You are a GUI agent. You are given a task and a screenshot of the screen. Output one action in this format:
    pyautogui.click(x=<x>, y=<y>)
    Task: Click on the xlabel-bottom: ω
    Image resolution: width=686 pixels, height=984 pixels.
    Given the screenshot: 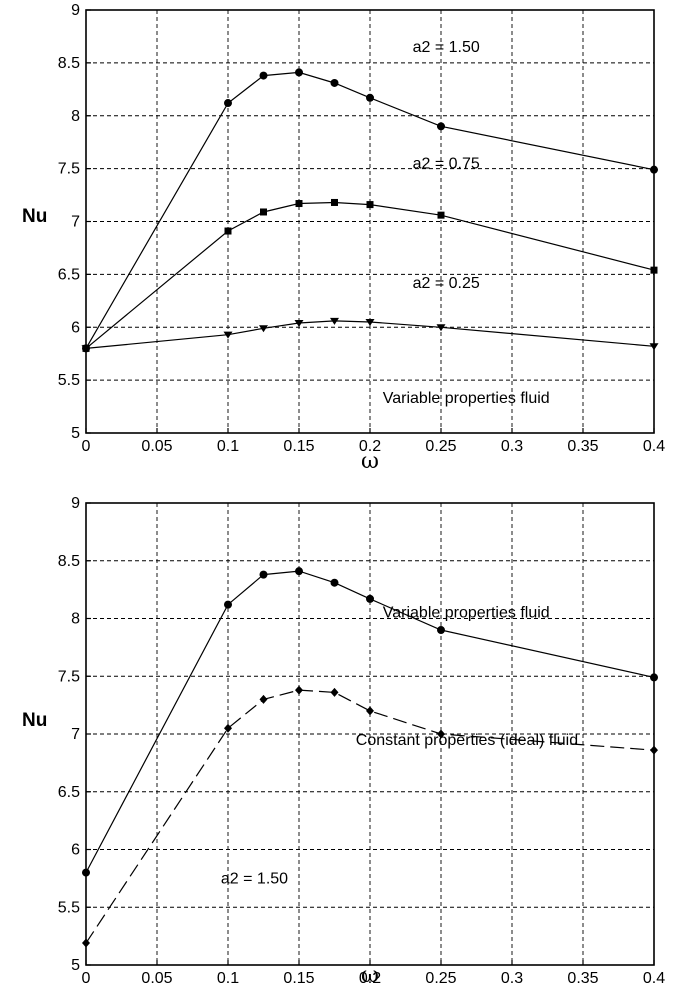 What is the action you would take?
    pyautogui.click(x=370, y=973)
    